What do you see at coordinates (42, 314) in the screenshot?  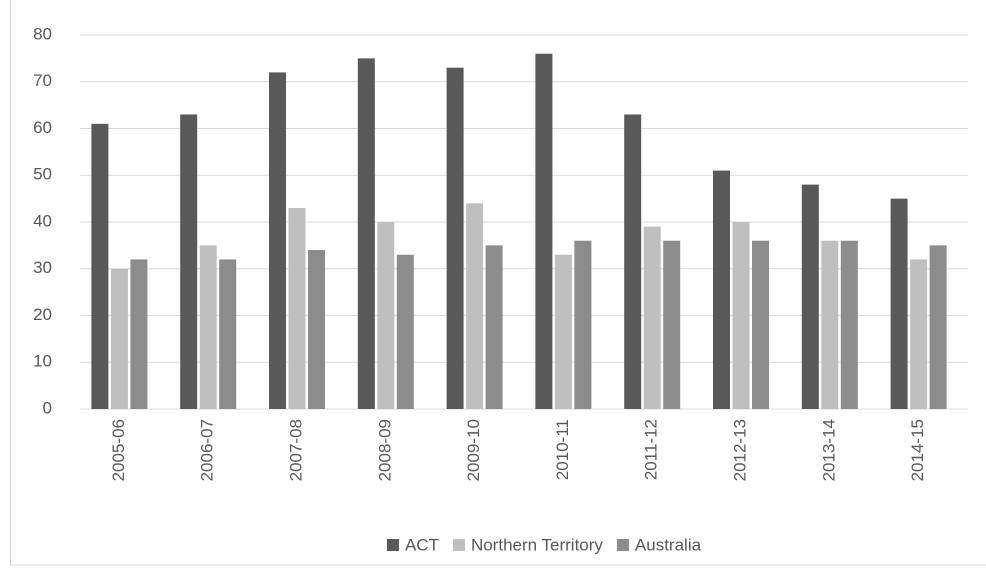 I see `y-tick-label: 20` at bounding box center [42, 314].